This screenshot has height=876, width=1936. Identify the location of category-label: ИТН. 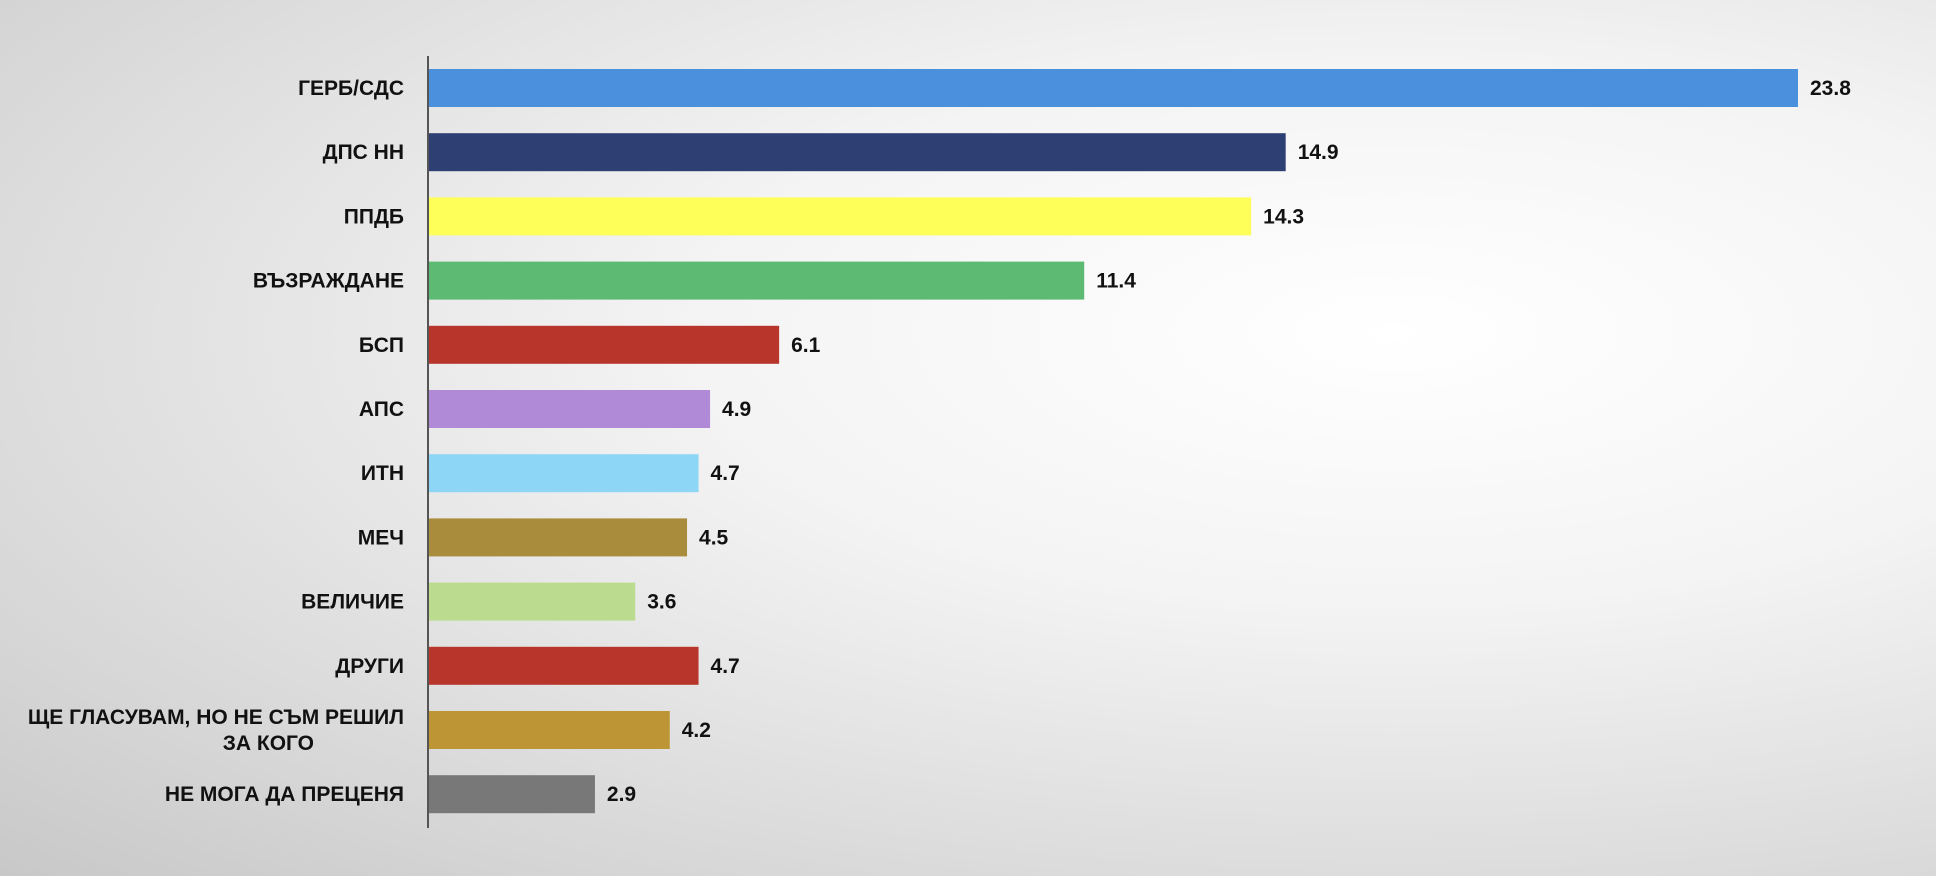
(382, 473).